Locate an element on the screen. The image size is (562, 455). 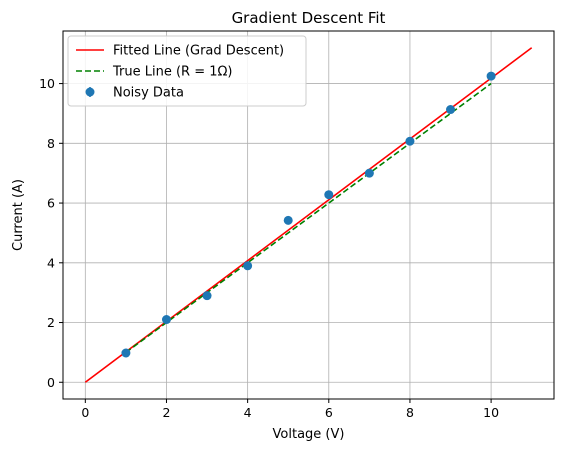
legend-box is located at coordinates (187, 71).